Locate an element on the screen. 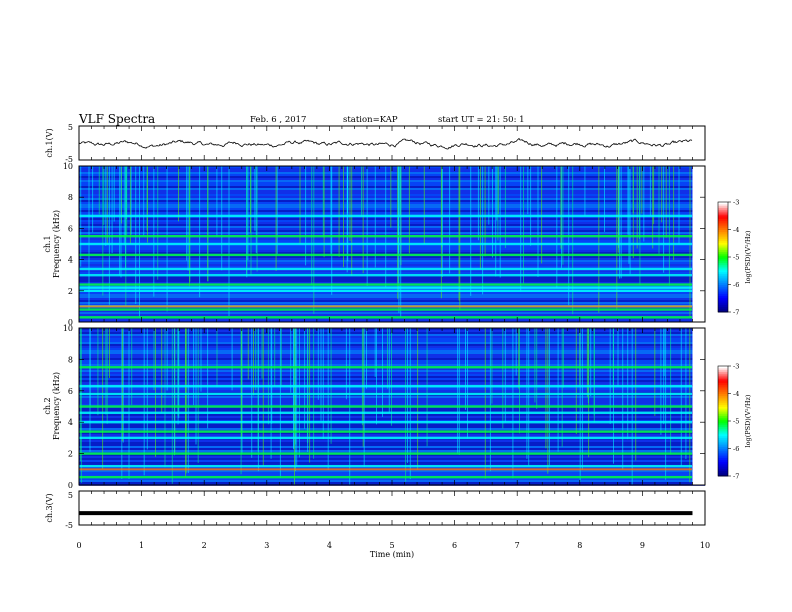  ch1-waveform-line is located at coordinates (385, 143).